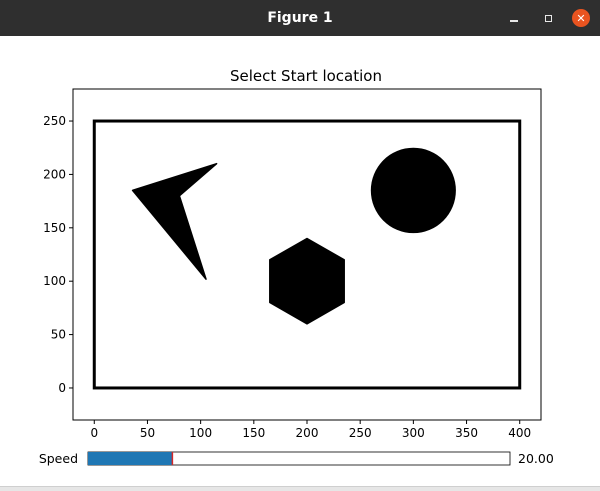  What do you see at coordinates (174, 221) in the screenshot?
I see `obstacle-concave-quadrilateral` at bounding box center [174, 221].